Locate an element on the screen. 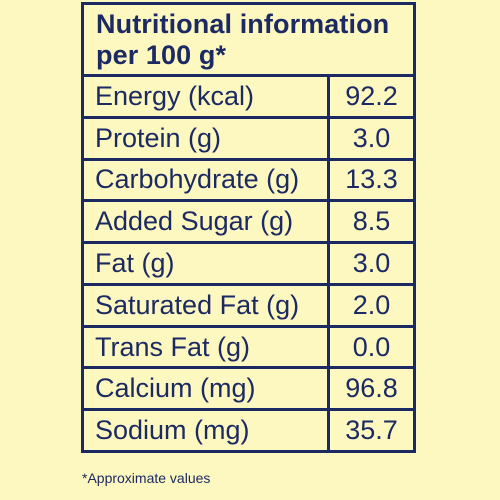  nutrient-label: Added Sugar (g) is located at coordinates (207, 222).